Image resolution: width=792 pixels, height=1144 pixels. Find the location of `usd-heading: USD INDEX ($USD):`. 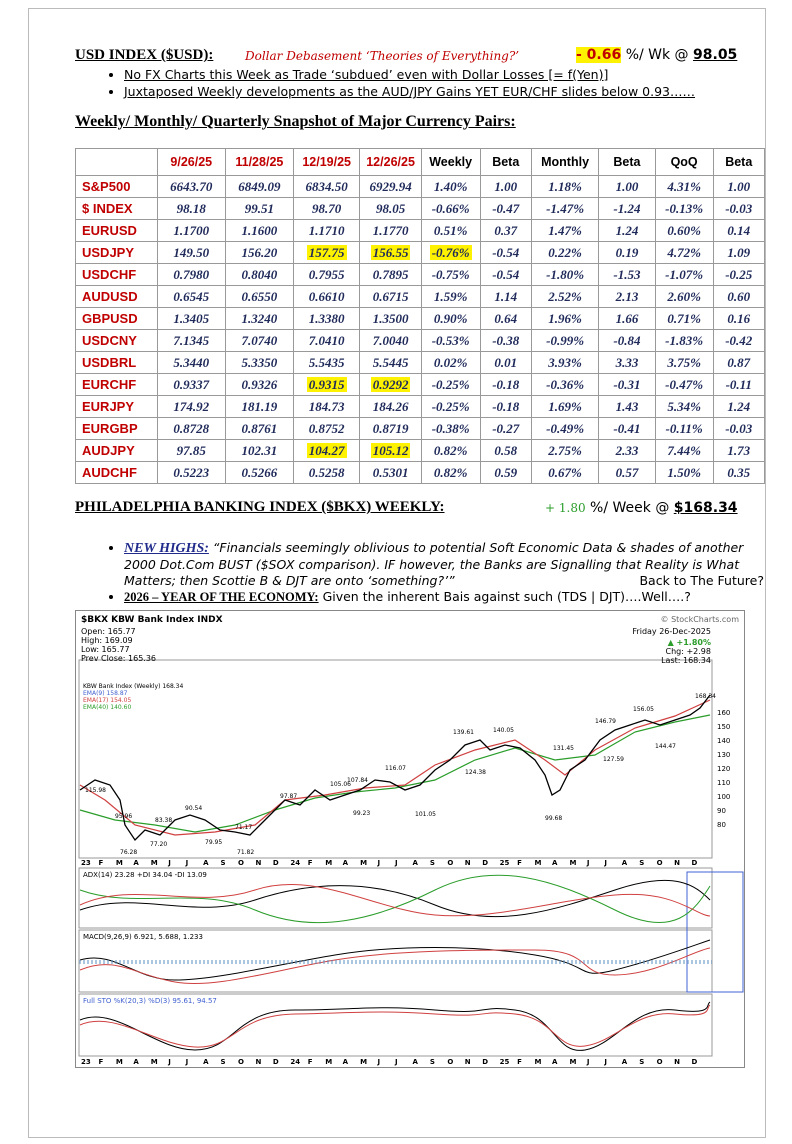

usd-heading: USD INDEX ($USD): is located at coordinates (144, 55).